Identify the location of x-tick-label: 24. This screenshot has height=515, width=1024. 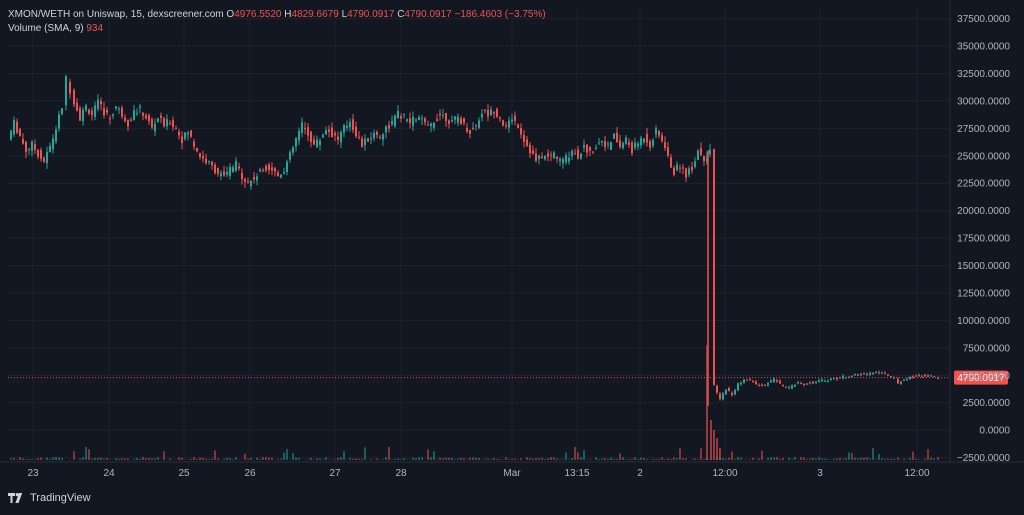
(109, 473).